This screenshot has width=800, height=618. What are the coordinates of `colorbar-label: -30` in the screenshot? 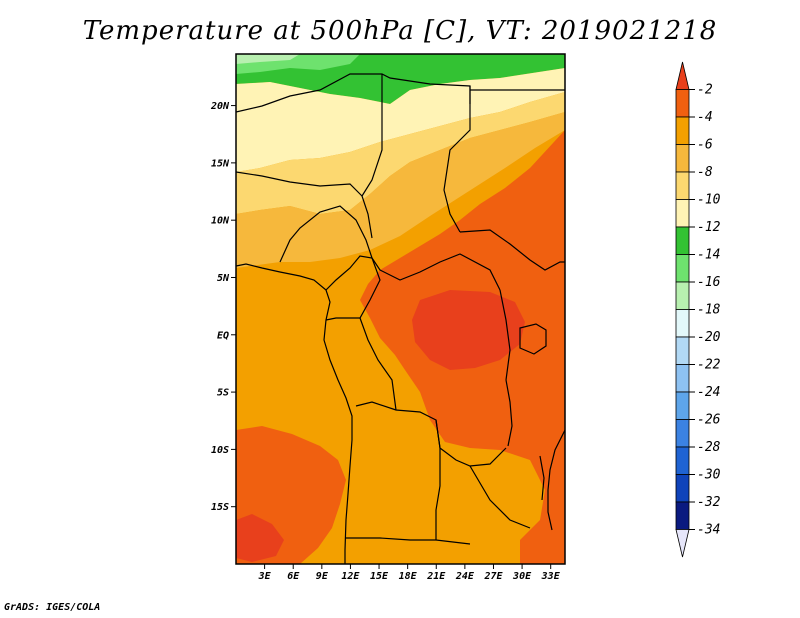 It's located at (709, 475).